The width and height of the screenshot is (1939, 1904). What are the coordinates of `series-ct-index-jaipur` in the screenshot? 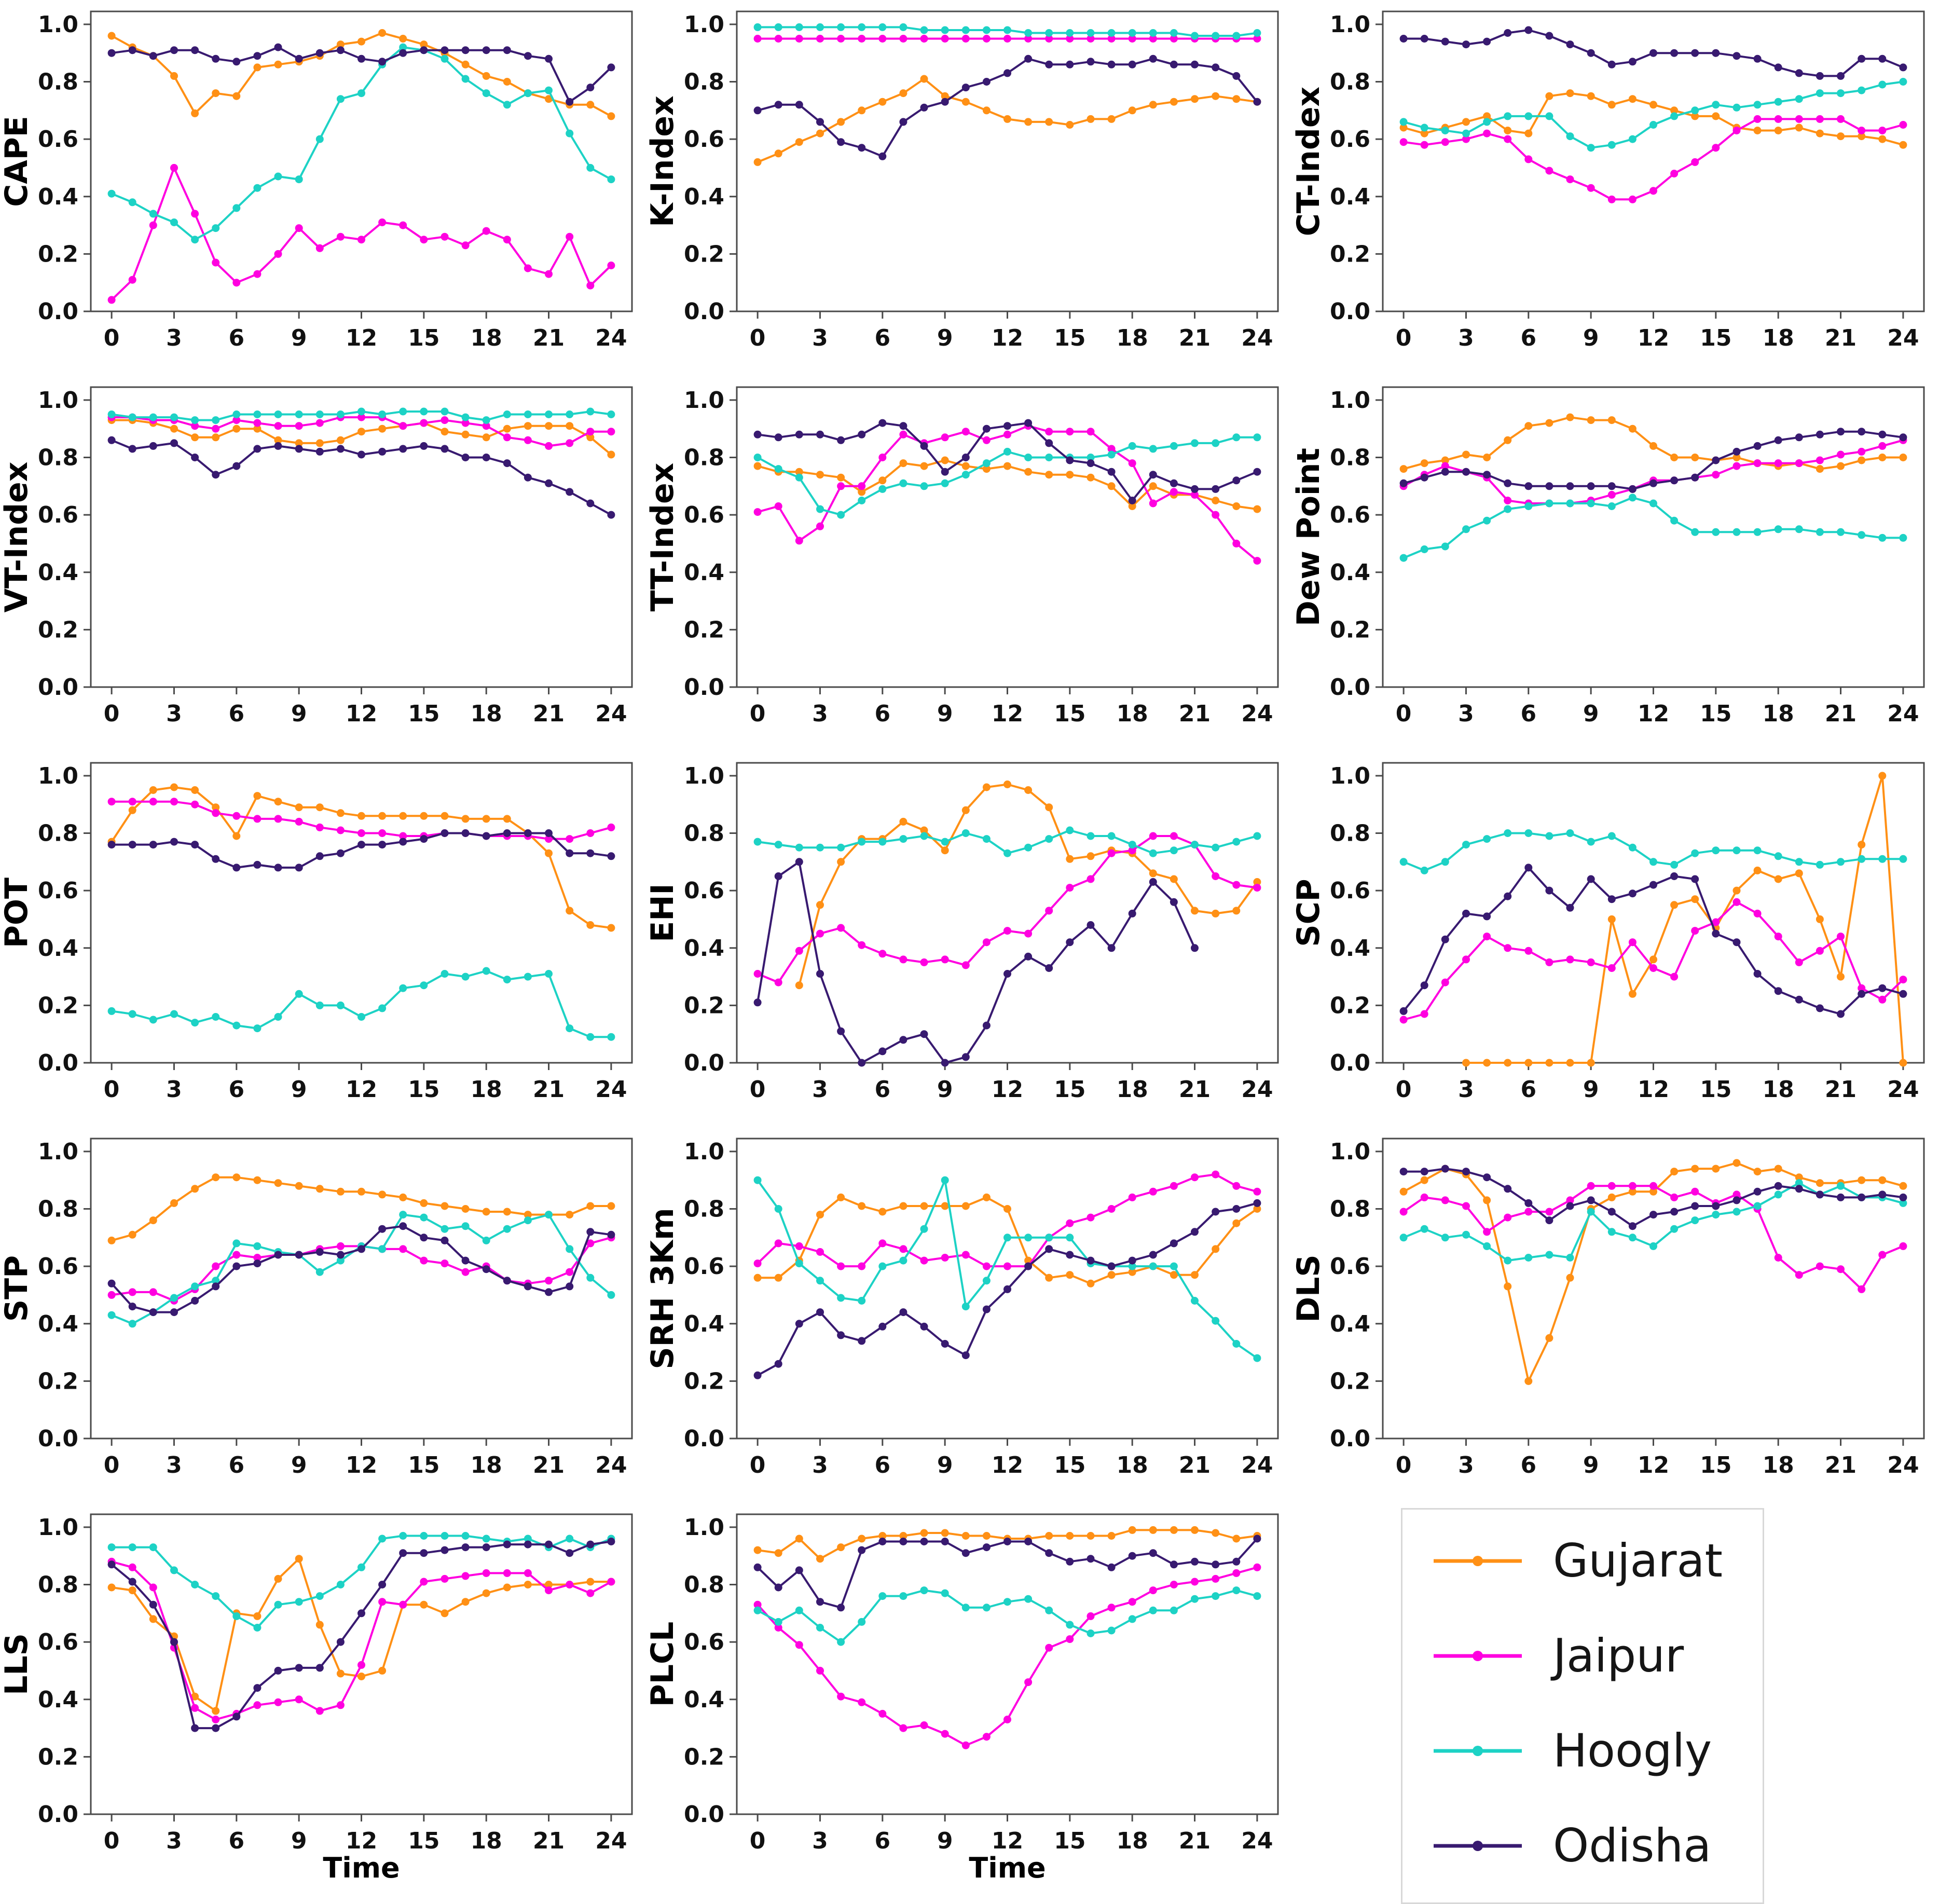 It's located at (1653, 159).